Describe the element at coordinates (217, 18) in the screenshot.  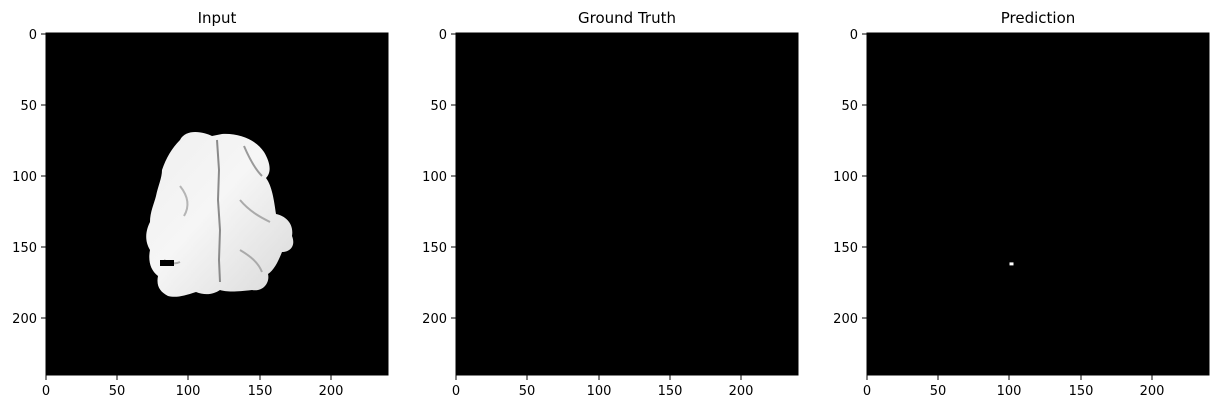
I see `panel-title: Input` at that location.